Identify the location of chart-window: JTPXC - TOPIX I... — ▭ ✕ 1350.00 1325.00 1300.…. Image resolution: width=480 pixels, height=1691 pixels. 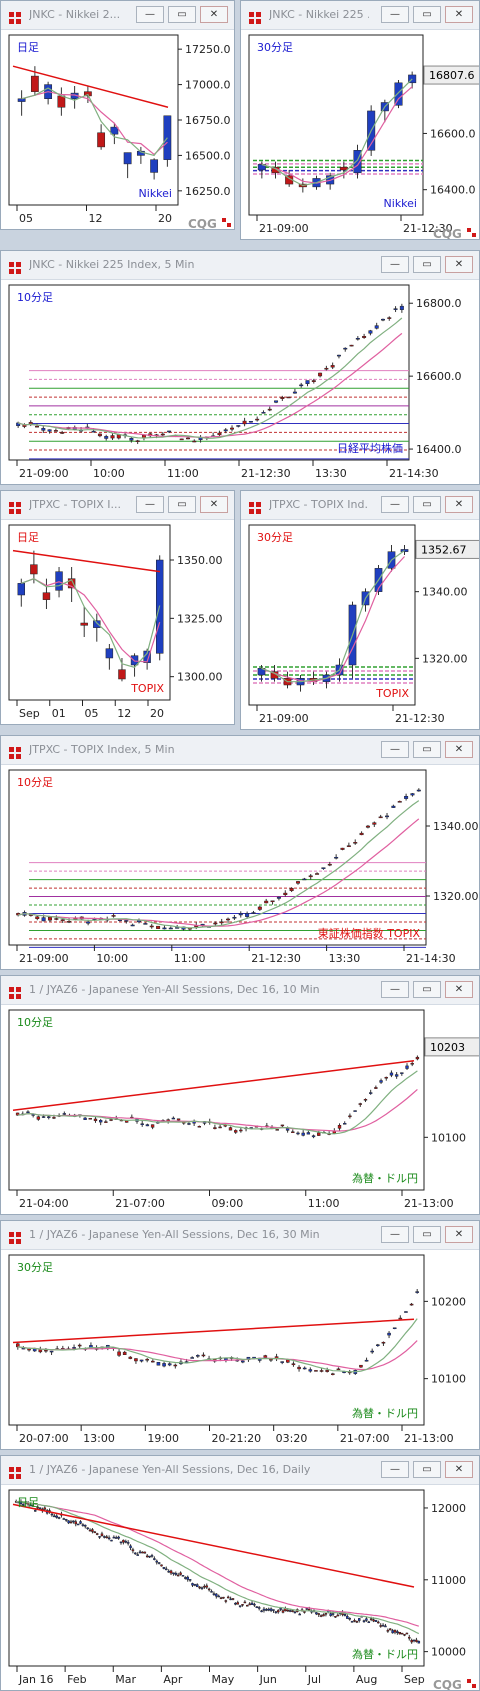
(117, 607).